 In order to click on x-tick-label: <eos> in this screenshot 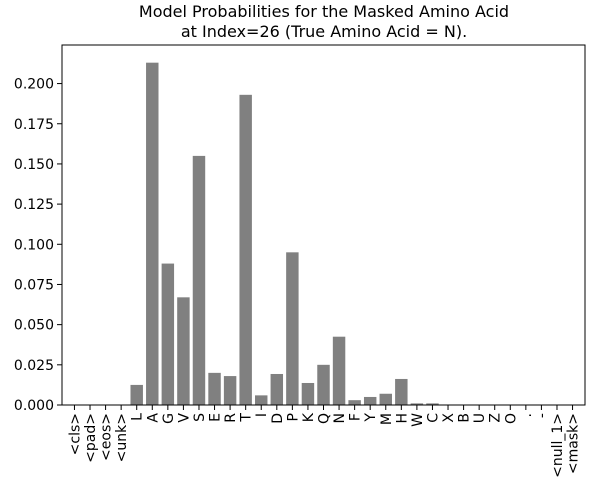, I will do `click(107, 437)`.